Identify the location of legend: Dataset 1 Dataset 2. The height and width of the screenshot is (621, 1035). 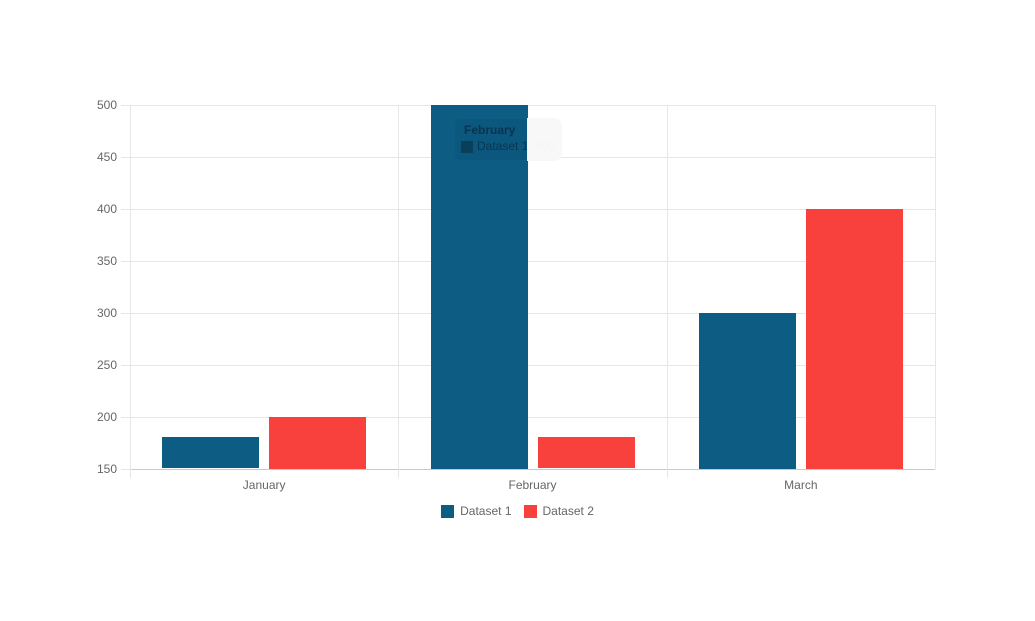
(517, 511).